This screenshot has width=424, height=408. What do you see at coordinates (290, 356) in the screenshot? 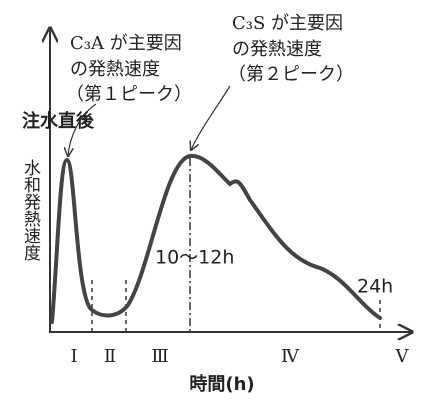
I see `stage-label: Ⅳ` at bounding box center [290, 356].